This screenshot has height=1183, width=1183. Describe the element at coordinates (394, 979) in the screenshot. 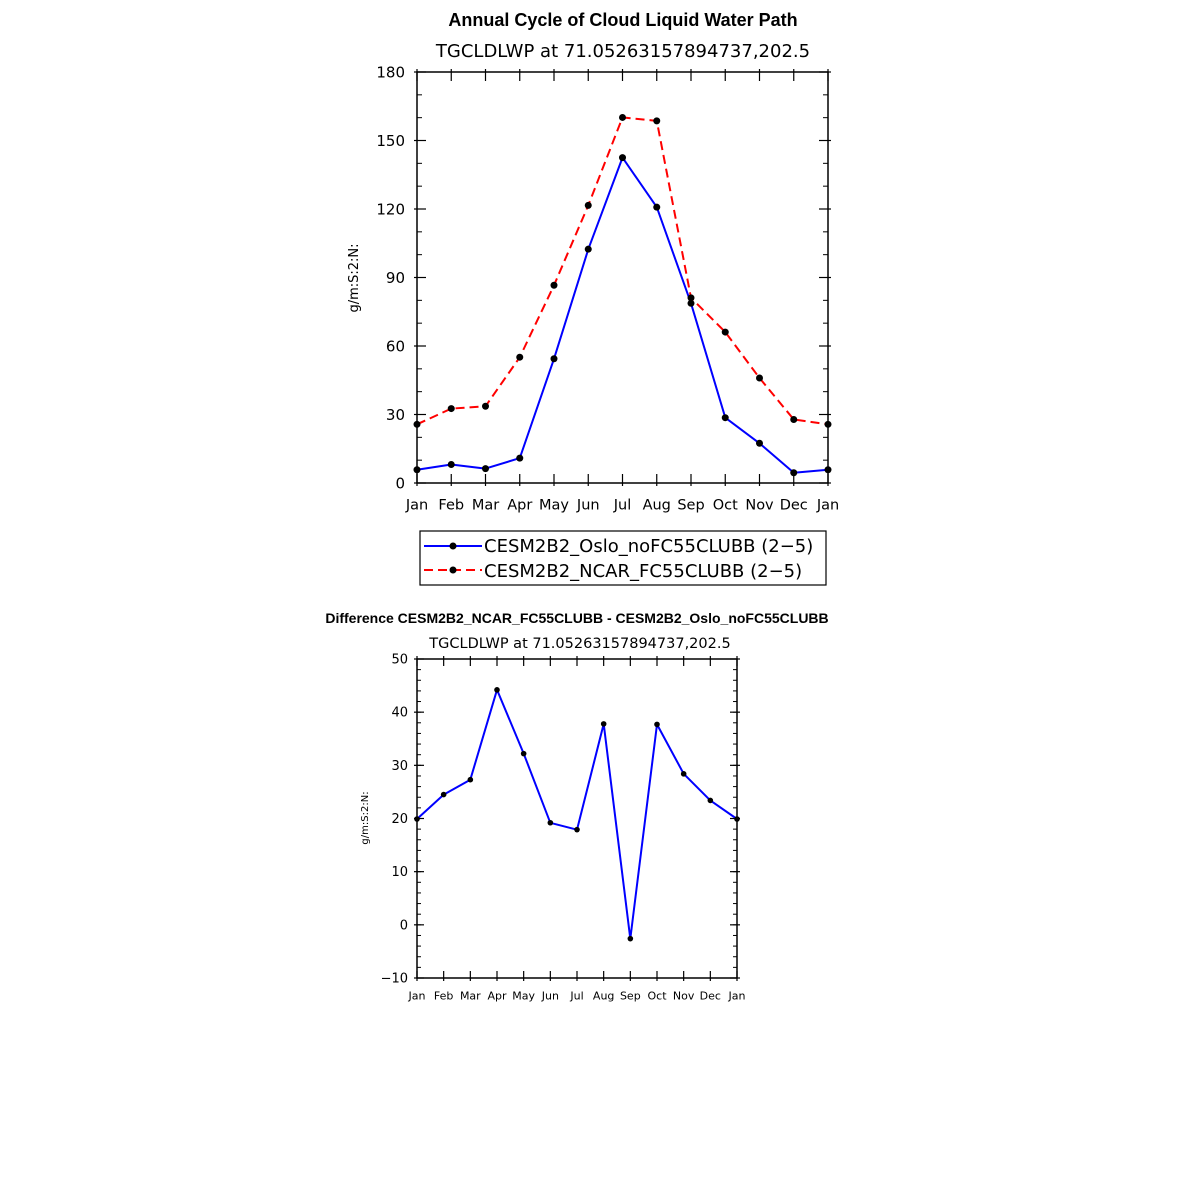

I see `y-tick-label: −10` at that location.